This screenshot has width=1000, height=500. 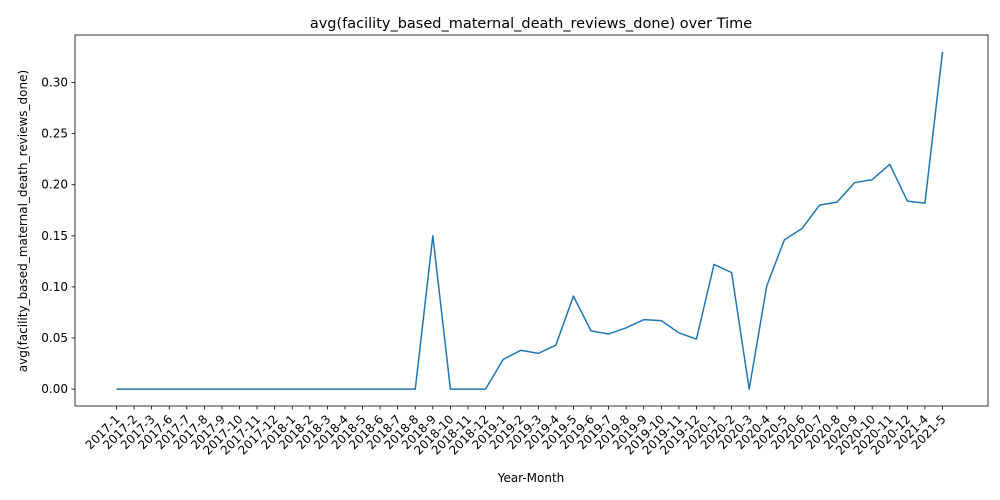 What do you see at coordinates (54, 389) in the screenshot?
I see `y-tick-label: 0.00` at bounding box center [54, 389].